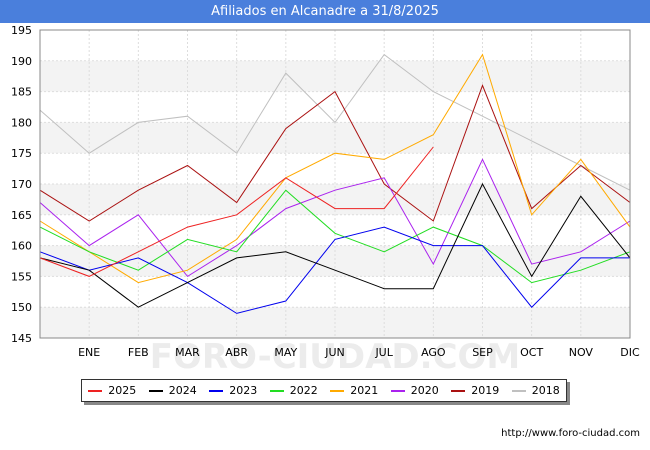  Describe the element at coordinates (359, 352) in the screenshot. I see `x-tick-labels: ENE FEB MAR ABR MAY JUN JUL AGO SEP OCT NOV DIC` at that location.